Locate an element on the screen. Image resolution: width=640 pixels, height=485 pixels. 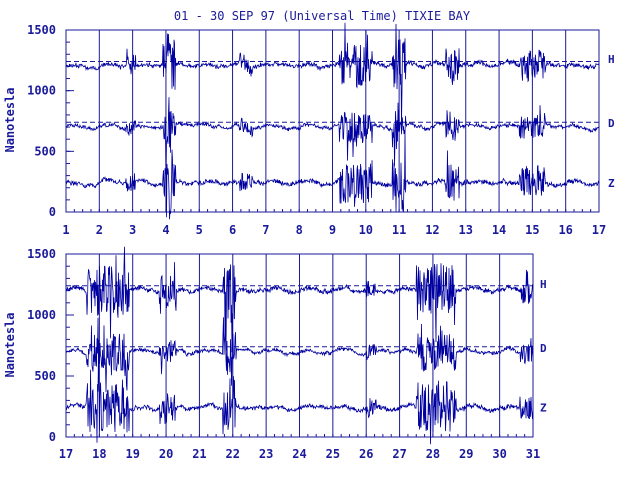
bottom-y-axis-label: Nanotesla is located at coordinates (10, 344).